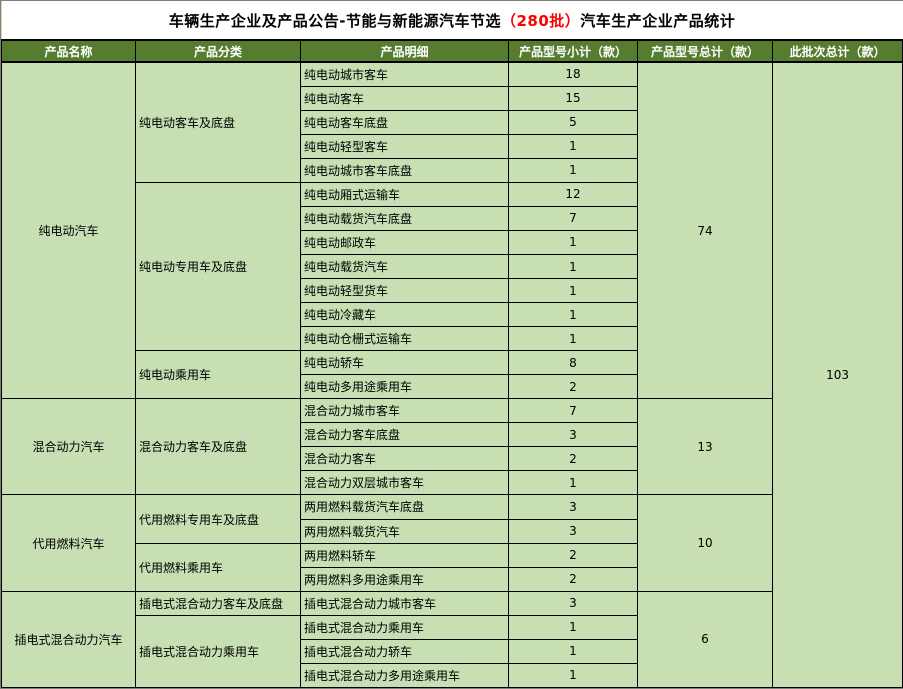  I want to click on detail-cell: 纯电动载货汽车底盘, so click(404, 218).